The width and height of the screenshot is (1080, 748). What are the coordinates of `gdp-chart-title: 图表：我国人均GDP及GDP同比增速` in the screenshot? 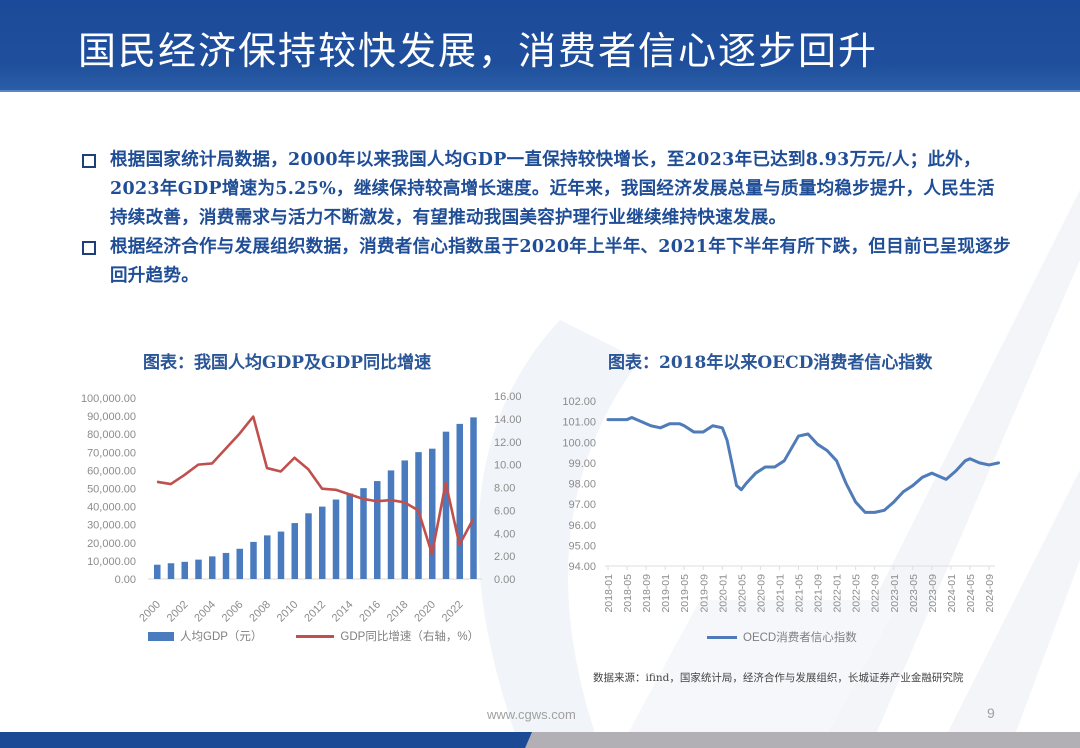 It's located at (287, 363).